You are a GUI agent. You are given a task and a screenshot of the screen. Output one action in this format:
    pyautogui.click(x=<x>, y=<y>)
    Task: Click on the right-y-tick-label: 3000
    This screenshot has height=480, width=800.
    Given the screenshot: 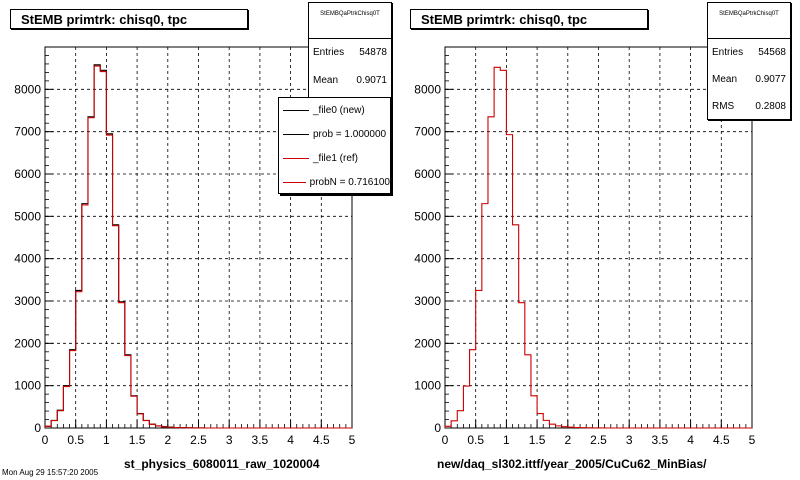 What is the action you would take?
    pyautogui.click(x=427, y=301)
    